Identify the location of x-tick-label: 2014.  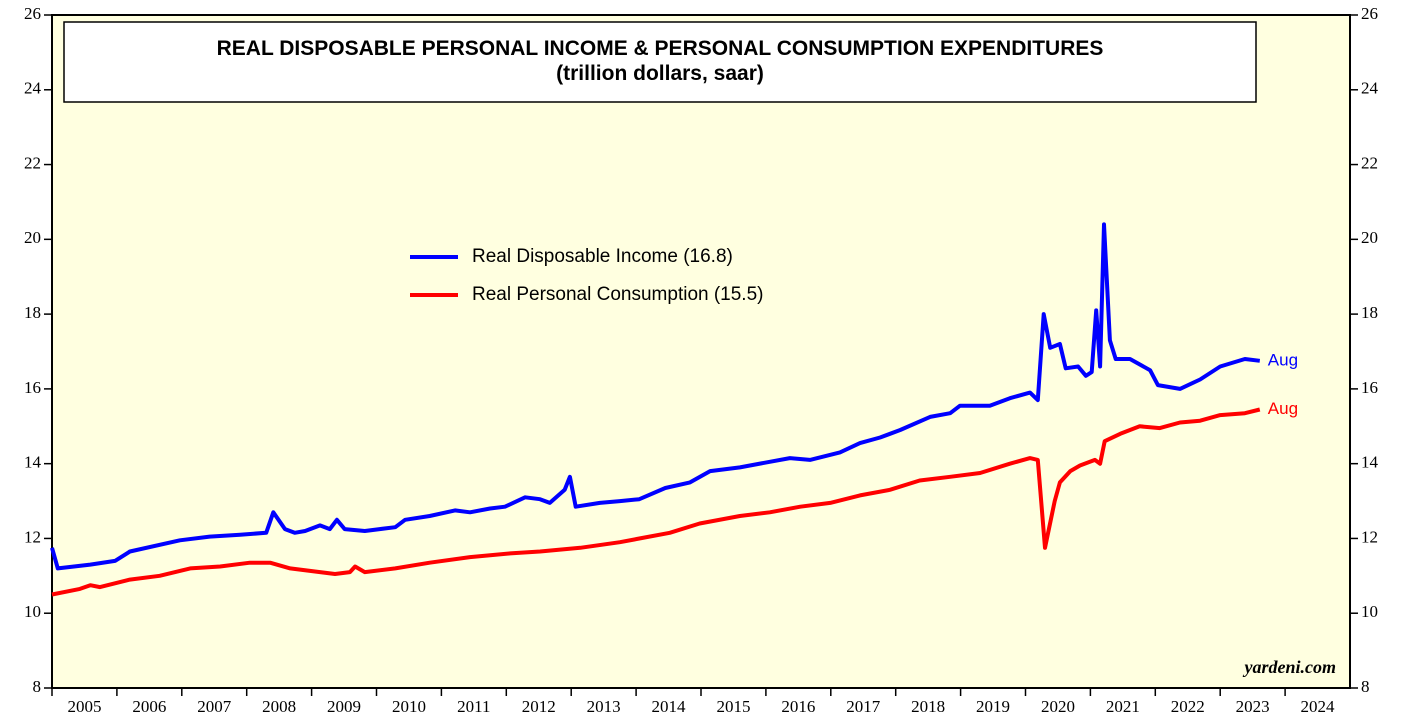
(669, 706).